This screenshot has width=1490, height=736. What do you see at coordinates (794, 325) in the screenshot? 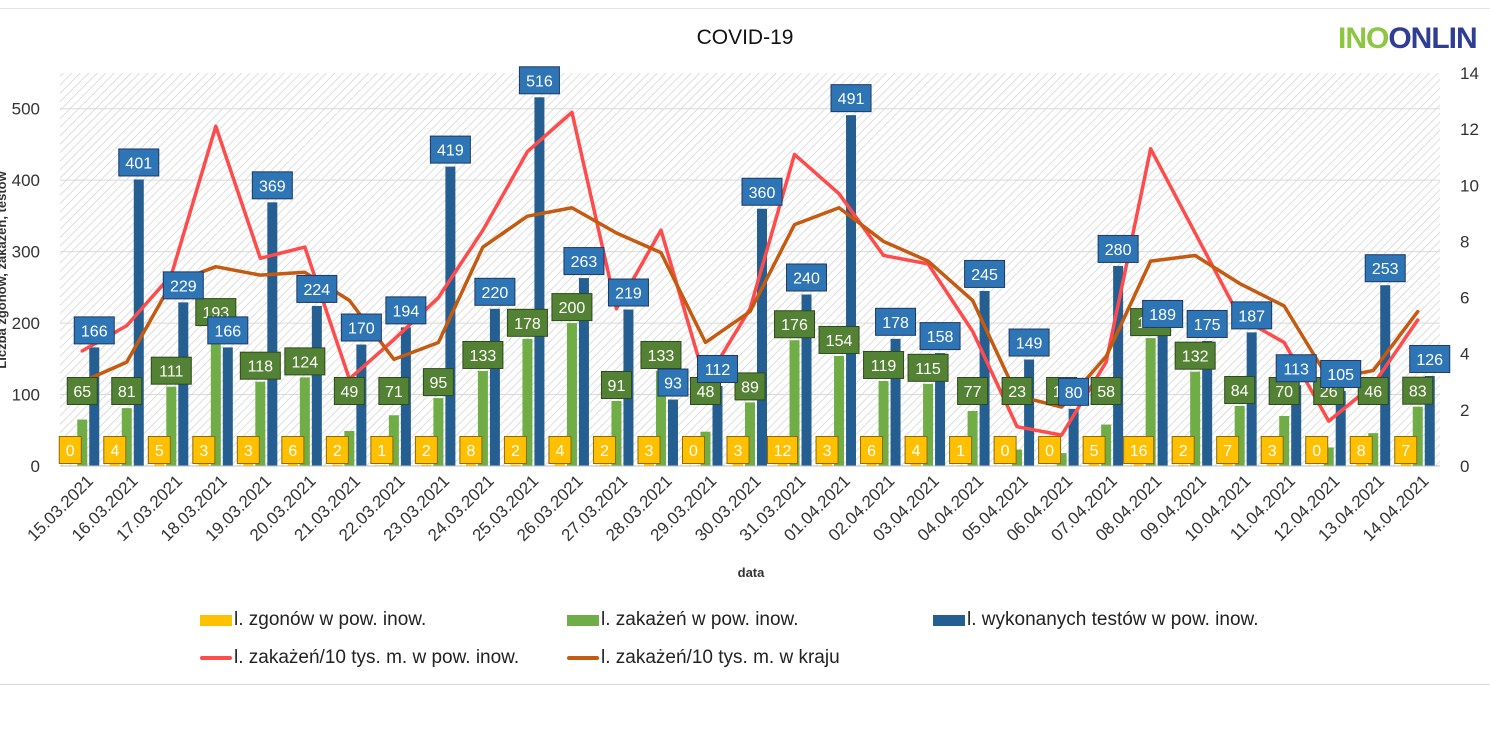
I see `data-label: 176` at bounding box center [794, 325].